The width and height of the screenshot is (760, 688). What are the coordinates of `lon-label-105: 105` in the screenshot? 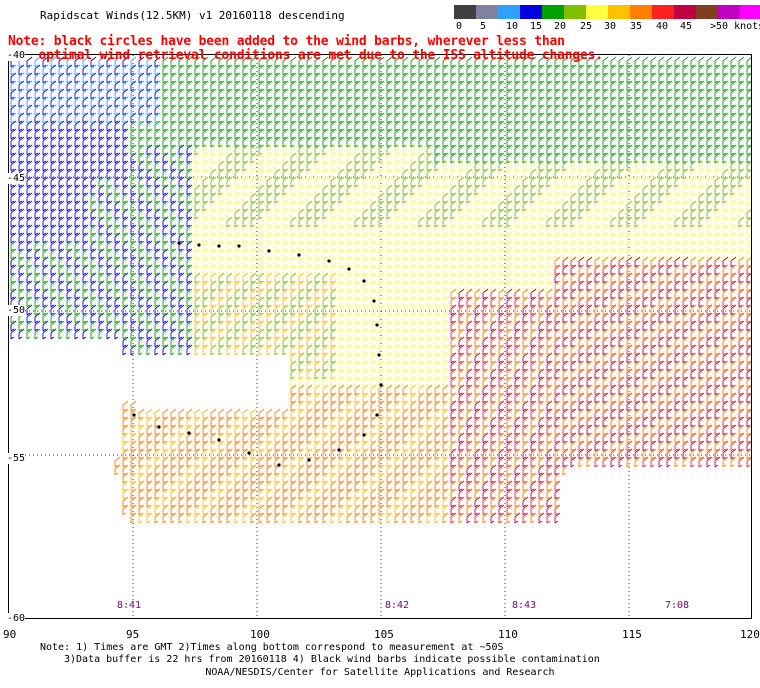 It's located at (384, 634).